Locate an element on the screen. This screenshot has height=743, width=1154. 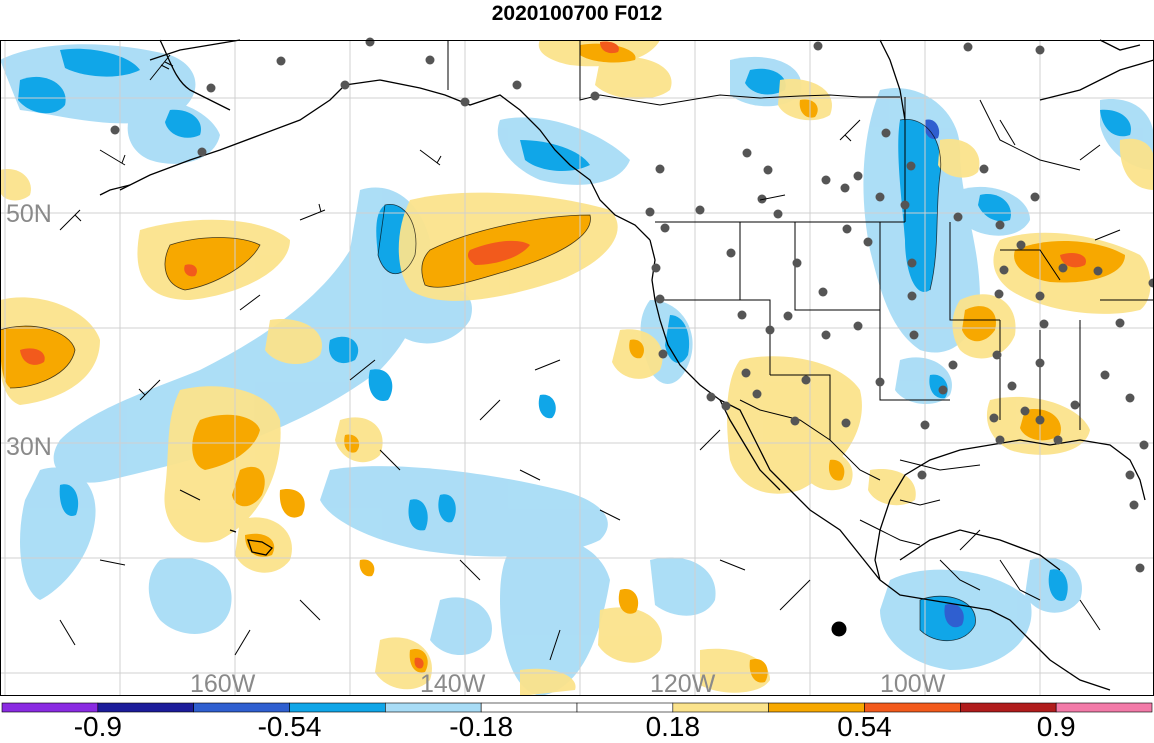
highlight-station-marker is located at coordinates (839, 629).